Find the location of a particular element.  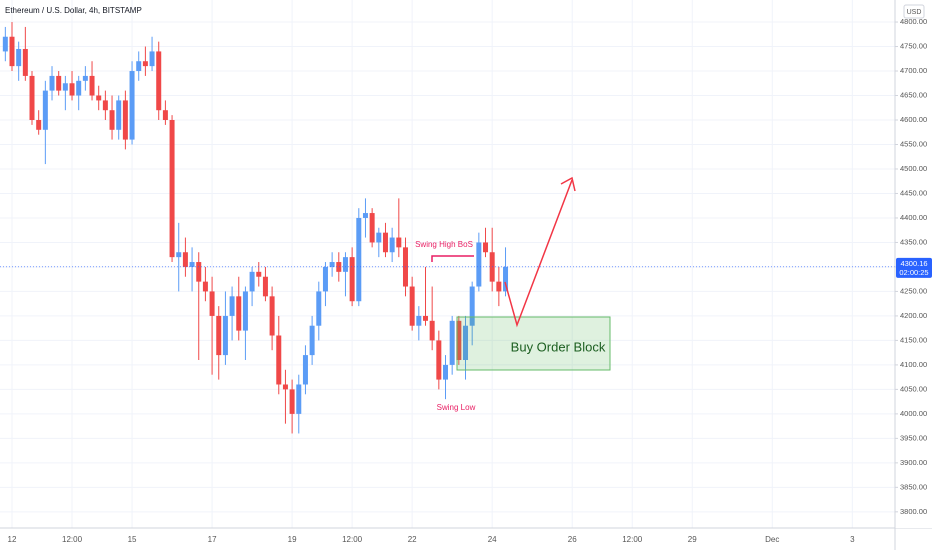

y-tick-label: 3950.00 is located at coordinates (913, 437).